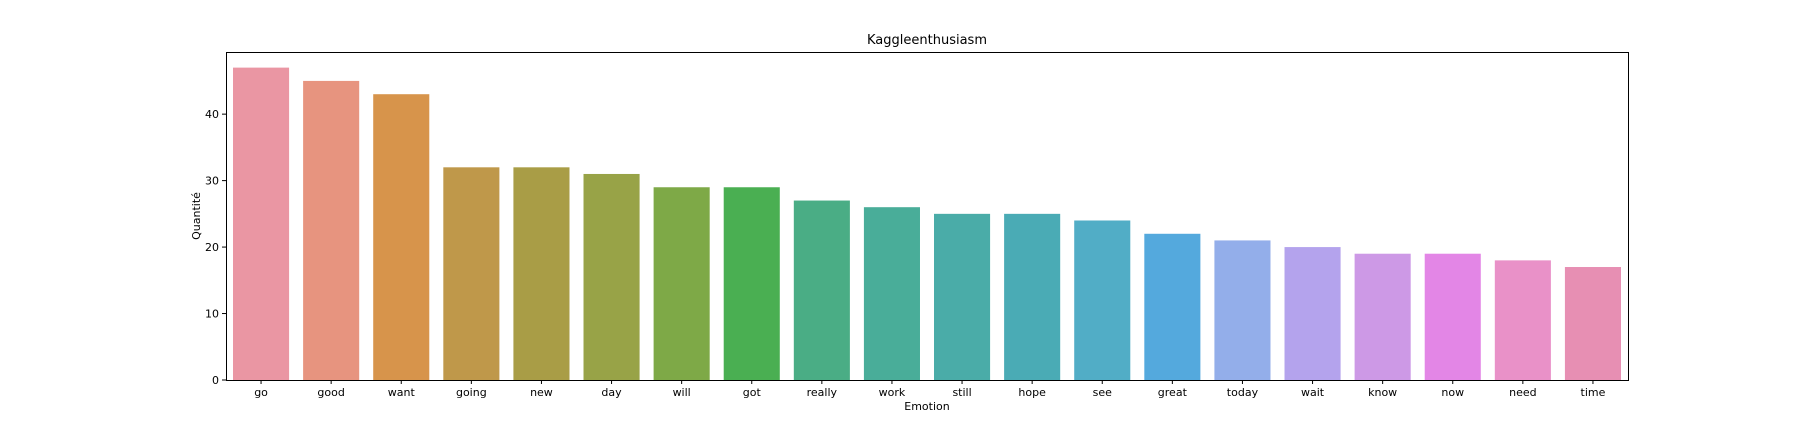  Describe the element at coordinates (471, 392) in the screenshot. I see `x-tick-label: going` at that location.